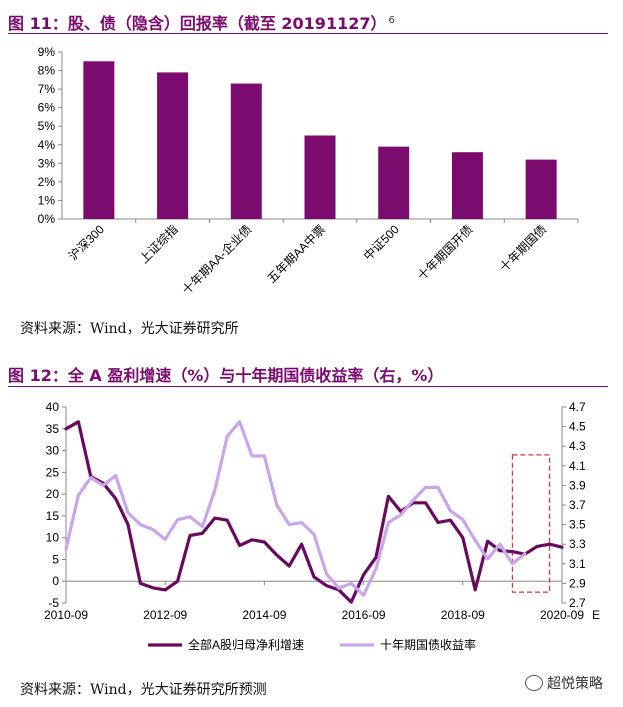  Describe the element at coordinates (47, 52) in the screenshot. I see `bar-y-tick-label: 9%` at that location.